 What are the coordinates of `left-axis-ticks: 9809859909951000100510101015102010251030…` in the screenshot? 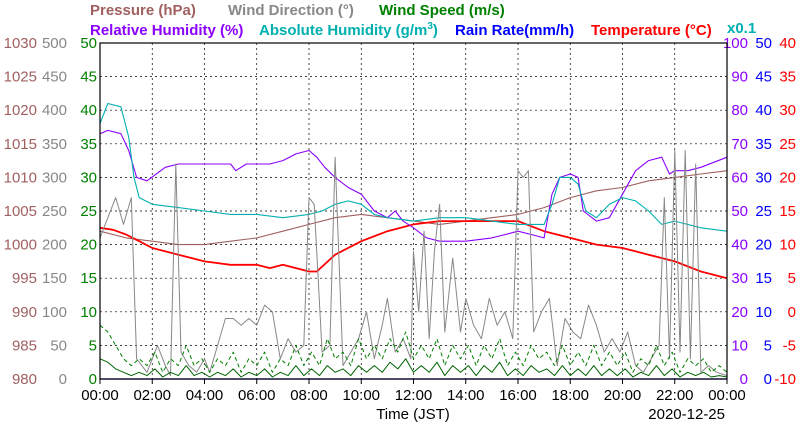 It's located at (50, 211).